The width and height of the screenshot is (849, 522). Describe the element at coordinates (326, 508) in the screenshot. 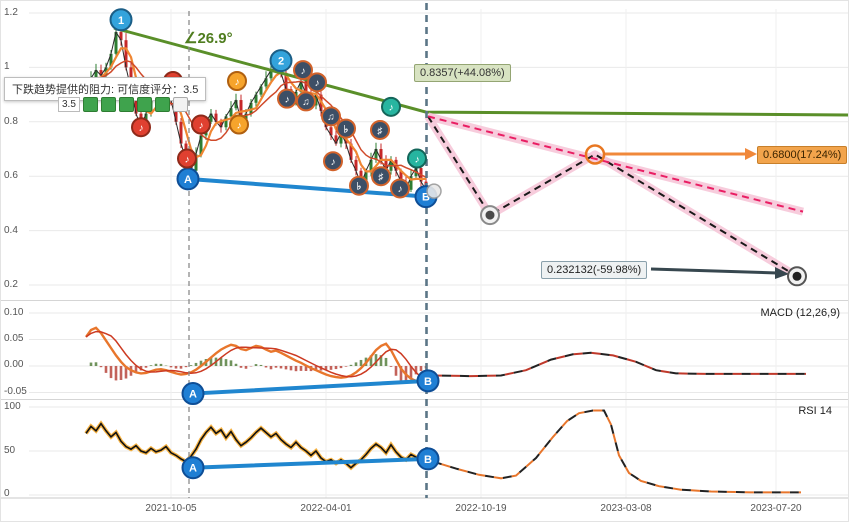

I see `date-label: 2022-04-01` at that location.